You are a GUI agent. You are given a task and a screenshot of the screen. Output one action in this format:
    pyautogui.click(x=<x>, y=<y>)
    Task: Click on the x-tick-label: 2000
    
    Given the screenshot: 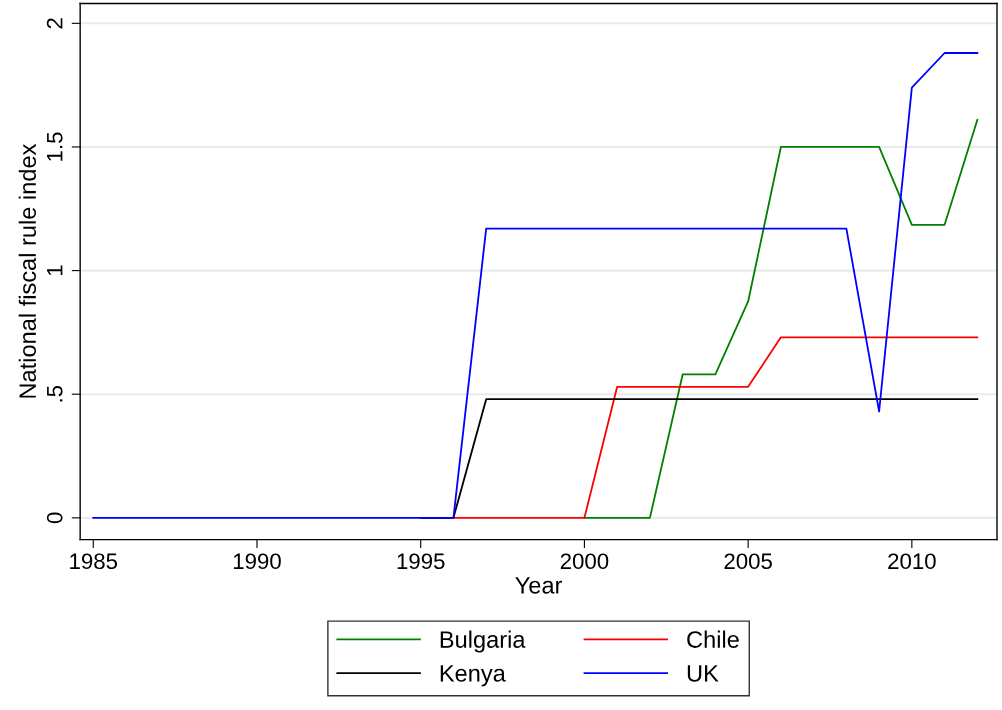 What is the action you would take?
    pyautogui.click(x=584, y=561)
    